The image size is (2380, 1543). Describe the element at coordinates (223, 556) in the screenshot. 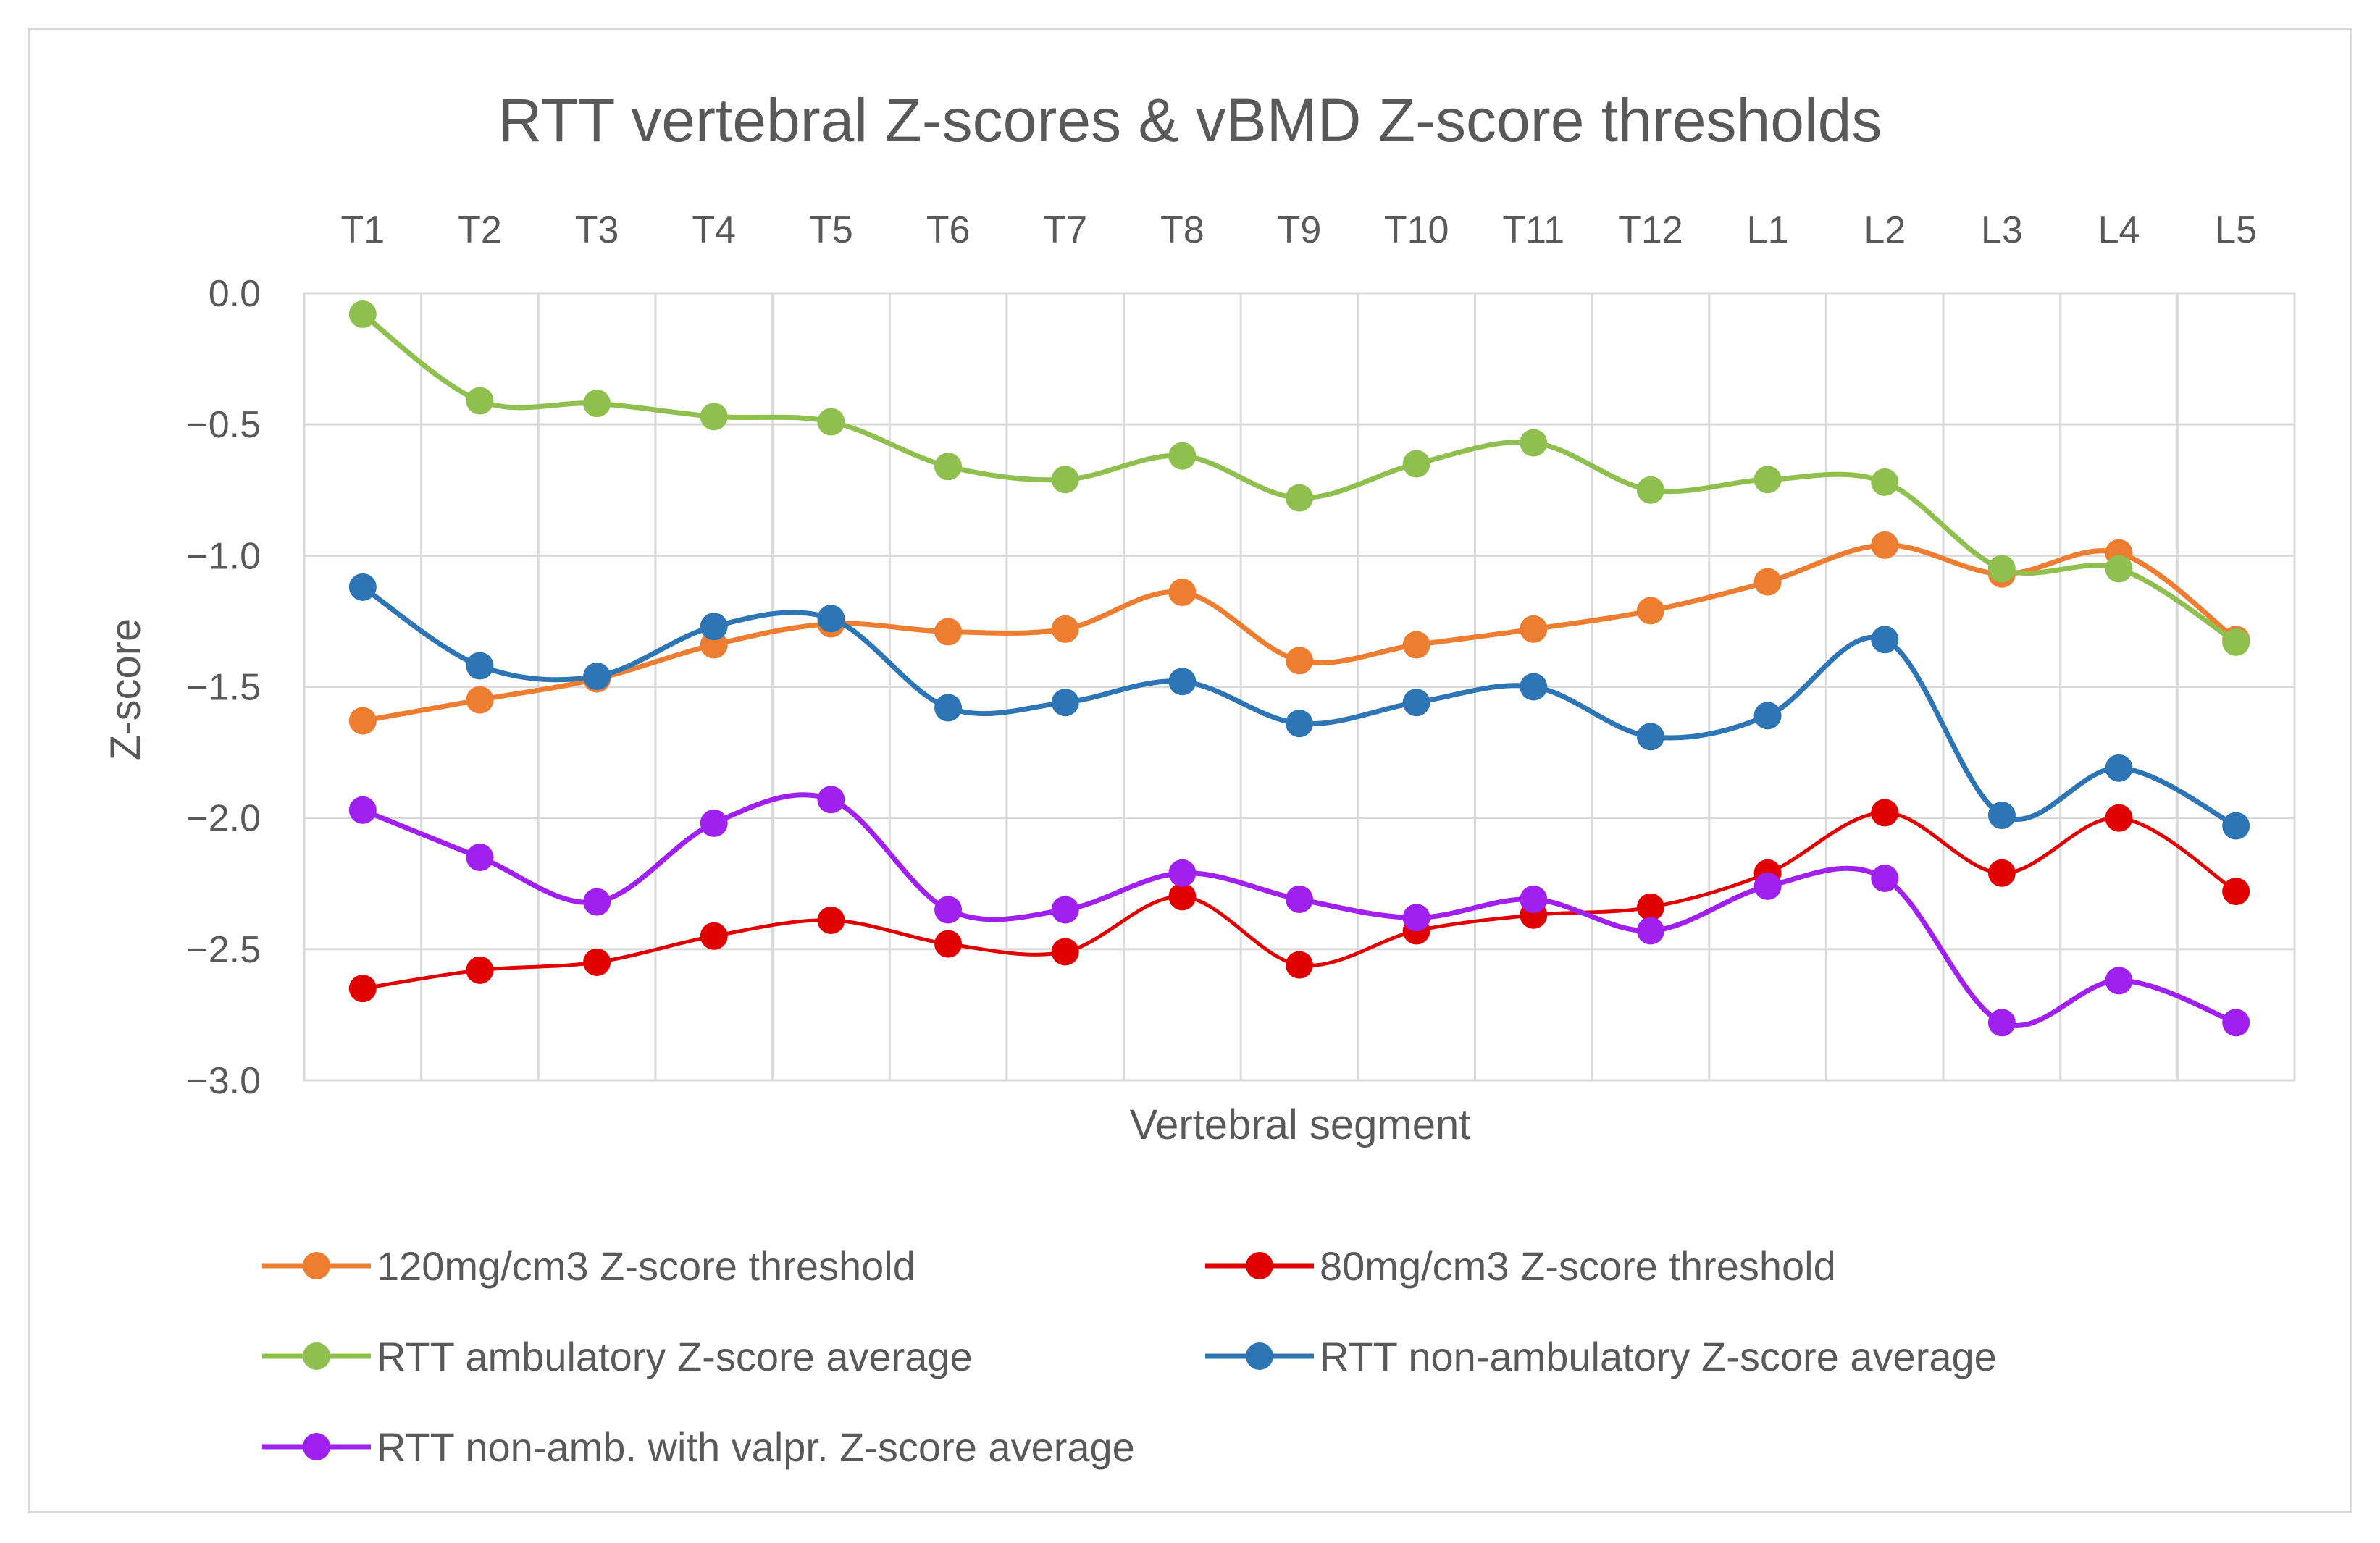

I see `y-tick-label: −1.0` at that location.